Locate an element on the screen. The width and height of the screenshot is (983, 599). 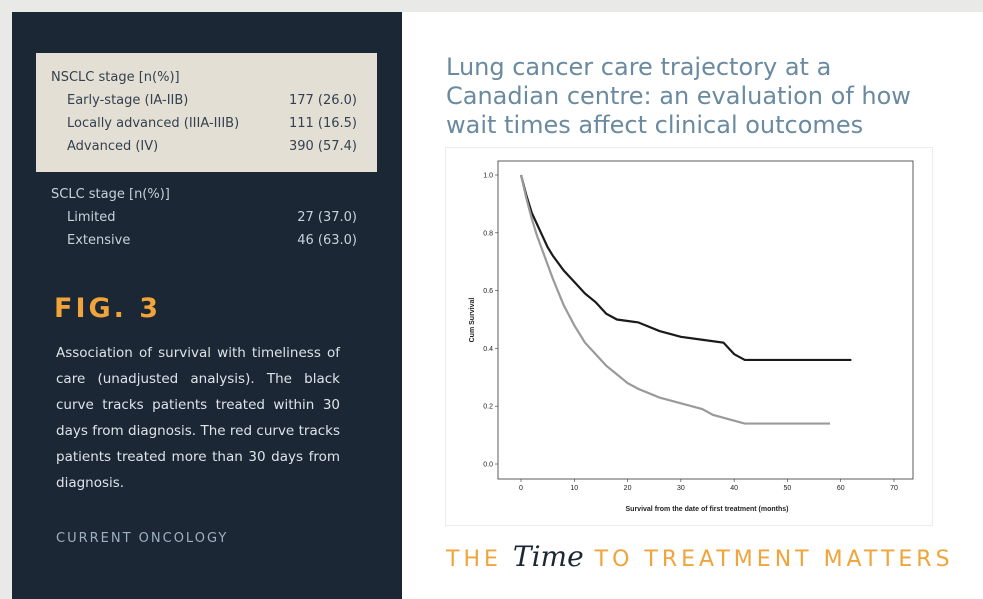
journal: CURRENT ONCOLOGY is located at coordinates (142, 538).